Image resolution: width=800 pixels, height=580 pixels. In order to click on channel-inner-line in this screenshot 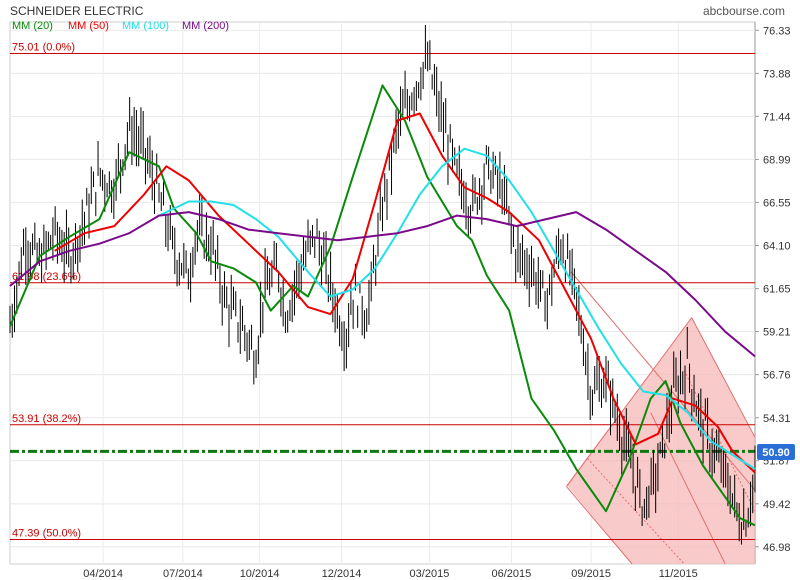, I will do `click(688, 488)`.